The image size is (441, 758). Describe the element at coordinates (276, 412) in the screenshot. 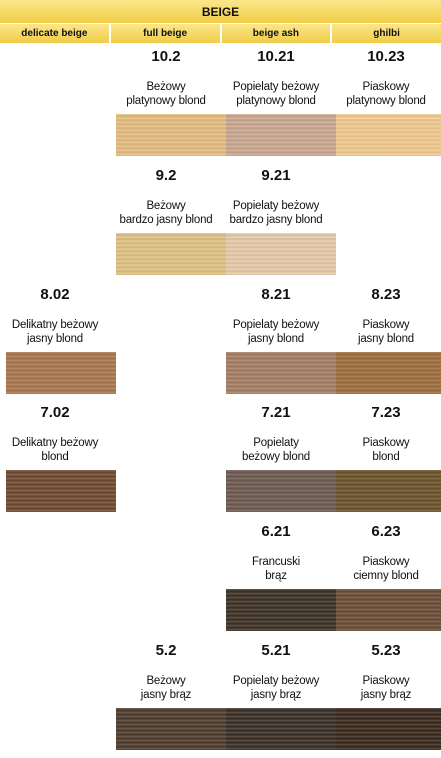

I see `shade-code: 7.21` at that location.